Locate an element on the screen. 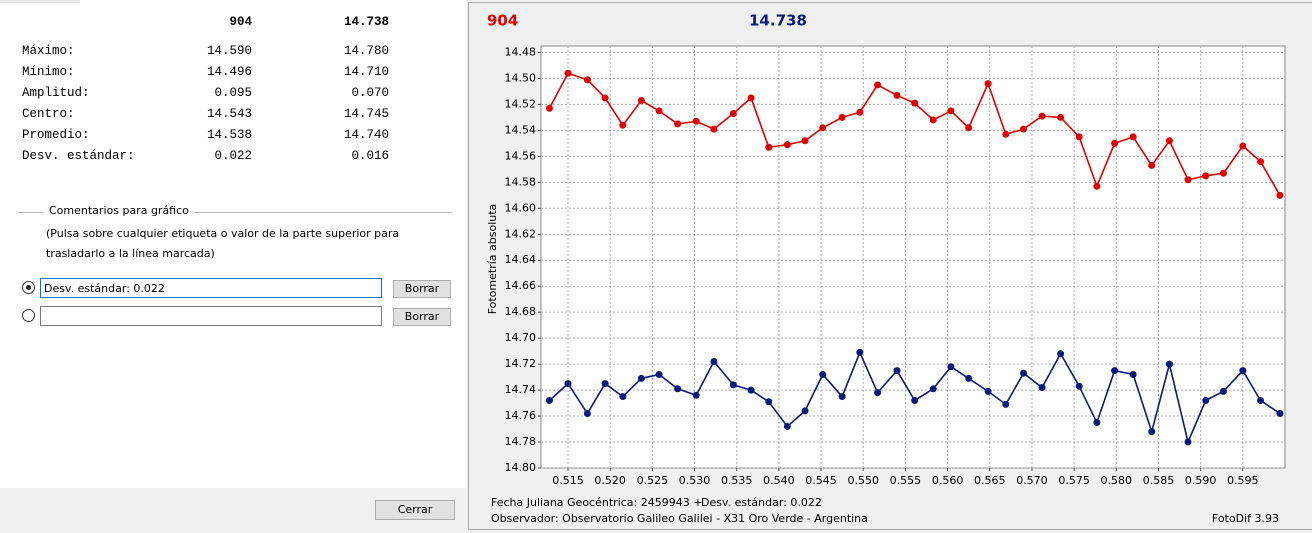 The height and width of the screenshot is (533, 1312). stats-cell: Amplitud: is located at coordinates (56, 93).